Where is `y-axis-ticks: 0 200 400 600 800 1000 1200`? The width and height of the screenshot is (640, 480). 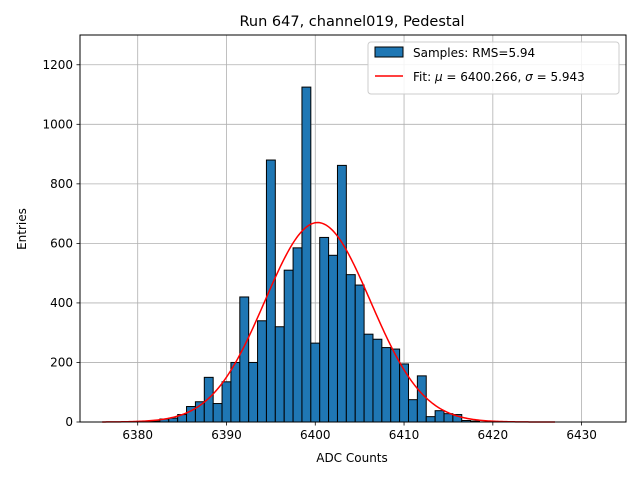
y-axis-ticks: 0 200 400 600 800 1000 1200 is located at coordinates (61, 243).